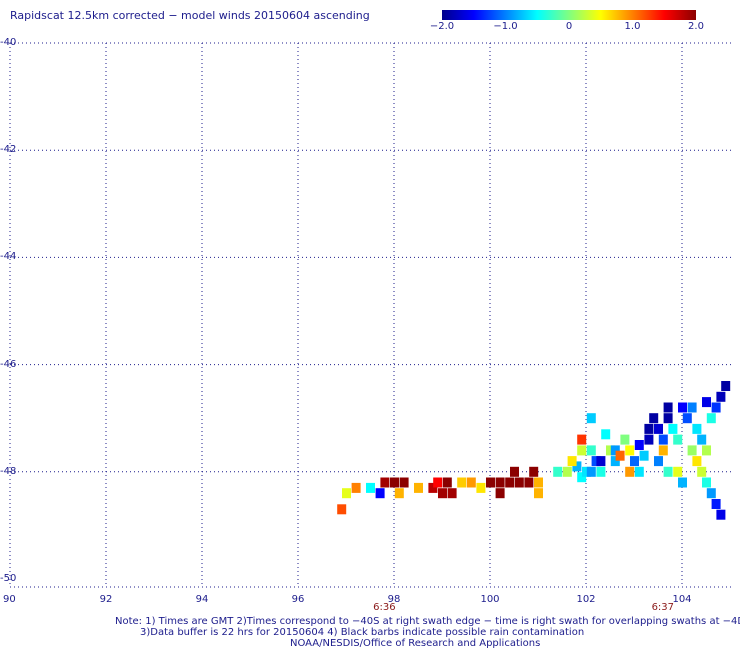 This screenshot has width=740, height=650. I want to click on colorbar-tick-label: 0, so click(569, 26).